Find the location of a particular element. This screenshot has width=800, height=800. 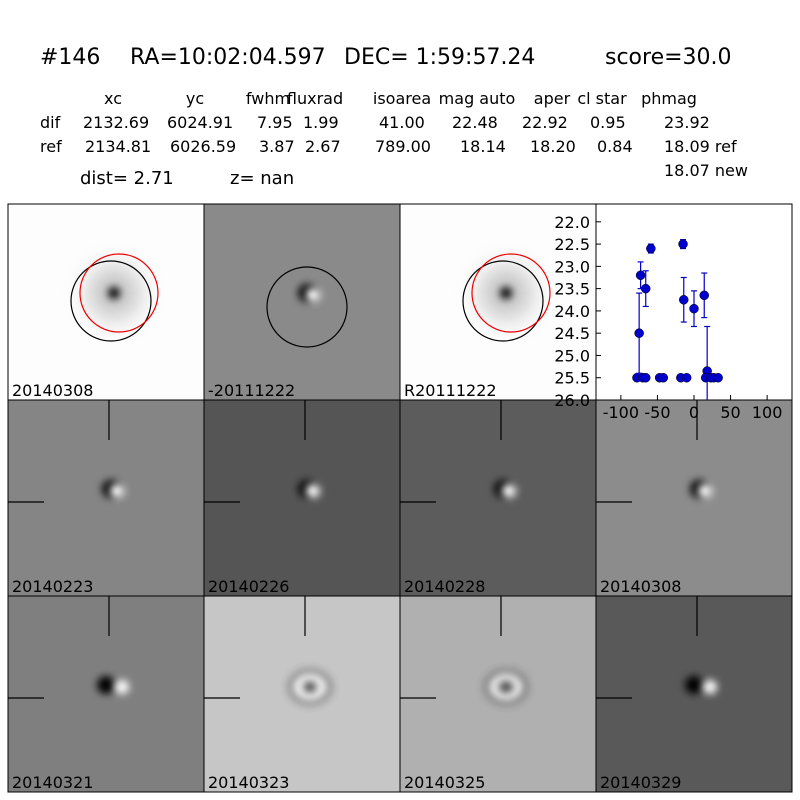

panel-label: 20140223 is located at coordinates (52, 586).